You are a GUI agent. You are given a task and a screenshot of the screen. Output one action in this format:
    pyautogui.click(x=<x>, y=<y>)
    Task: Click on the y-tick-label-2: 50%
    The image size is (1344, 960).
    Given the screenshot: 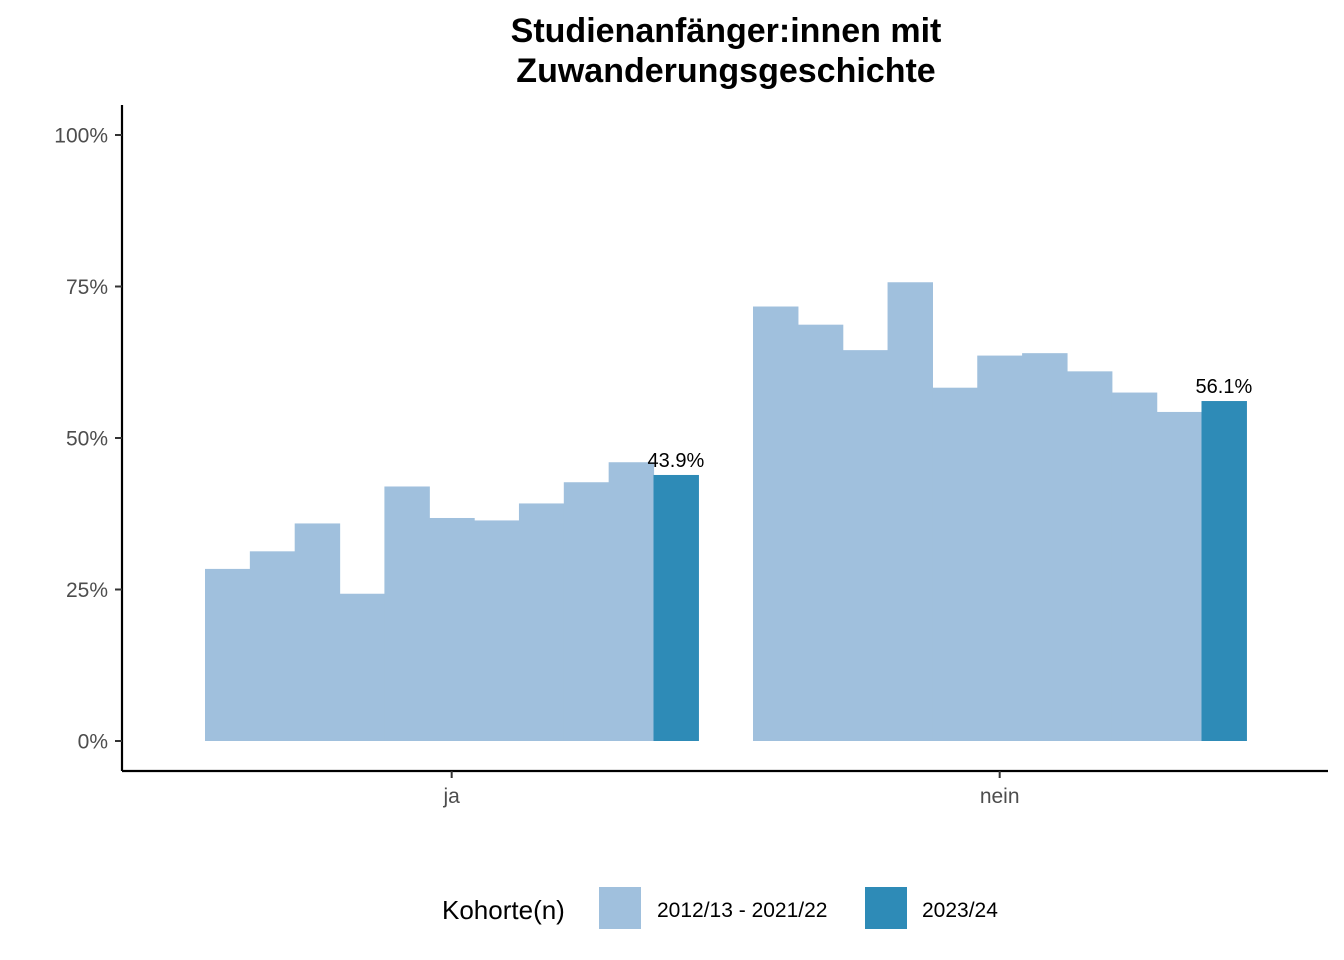 What is the action you would take?
    pyautogui.click(x=87, y=439)
    